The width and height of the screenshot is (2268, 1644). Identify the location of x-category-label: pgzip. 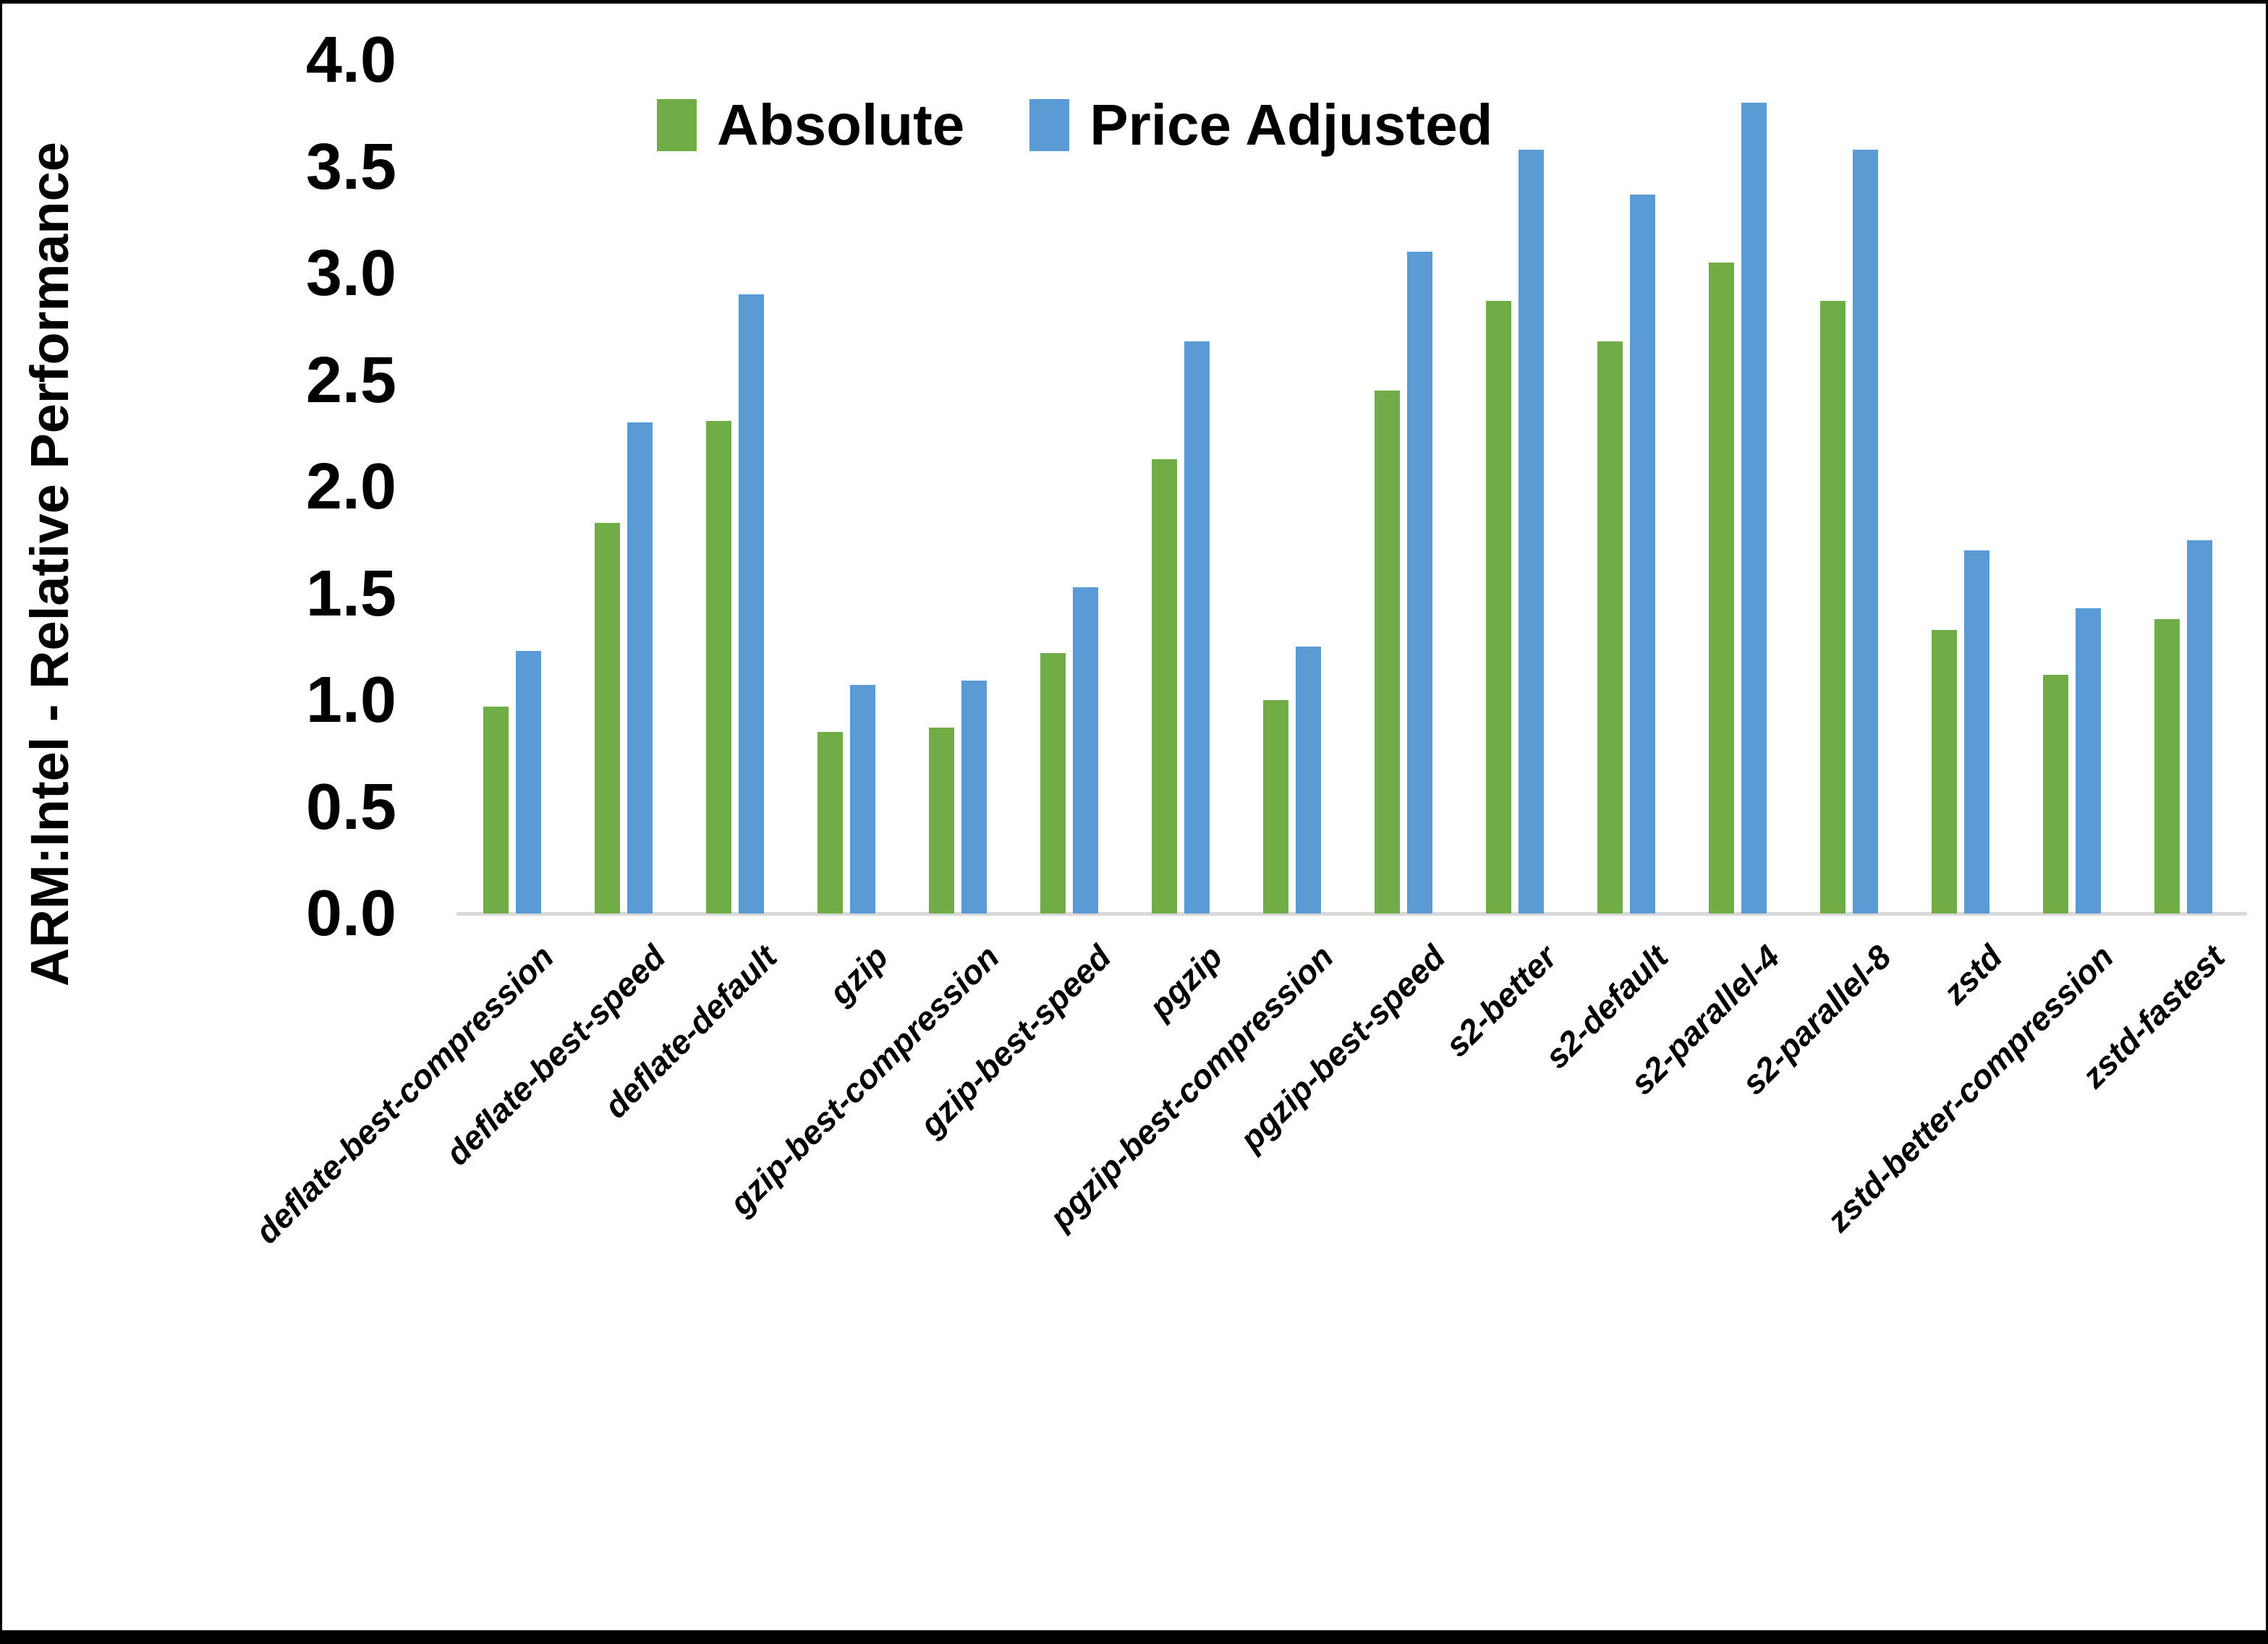
(1185, 981).